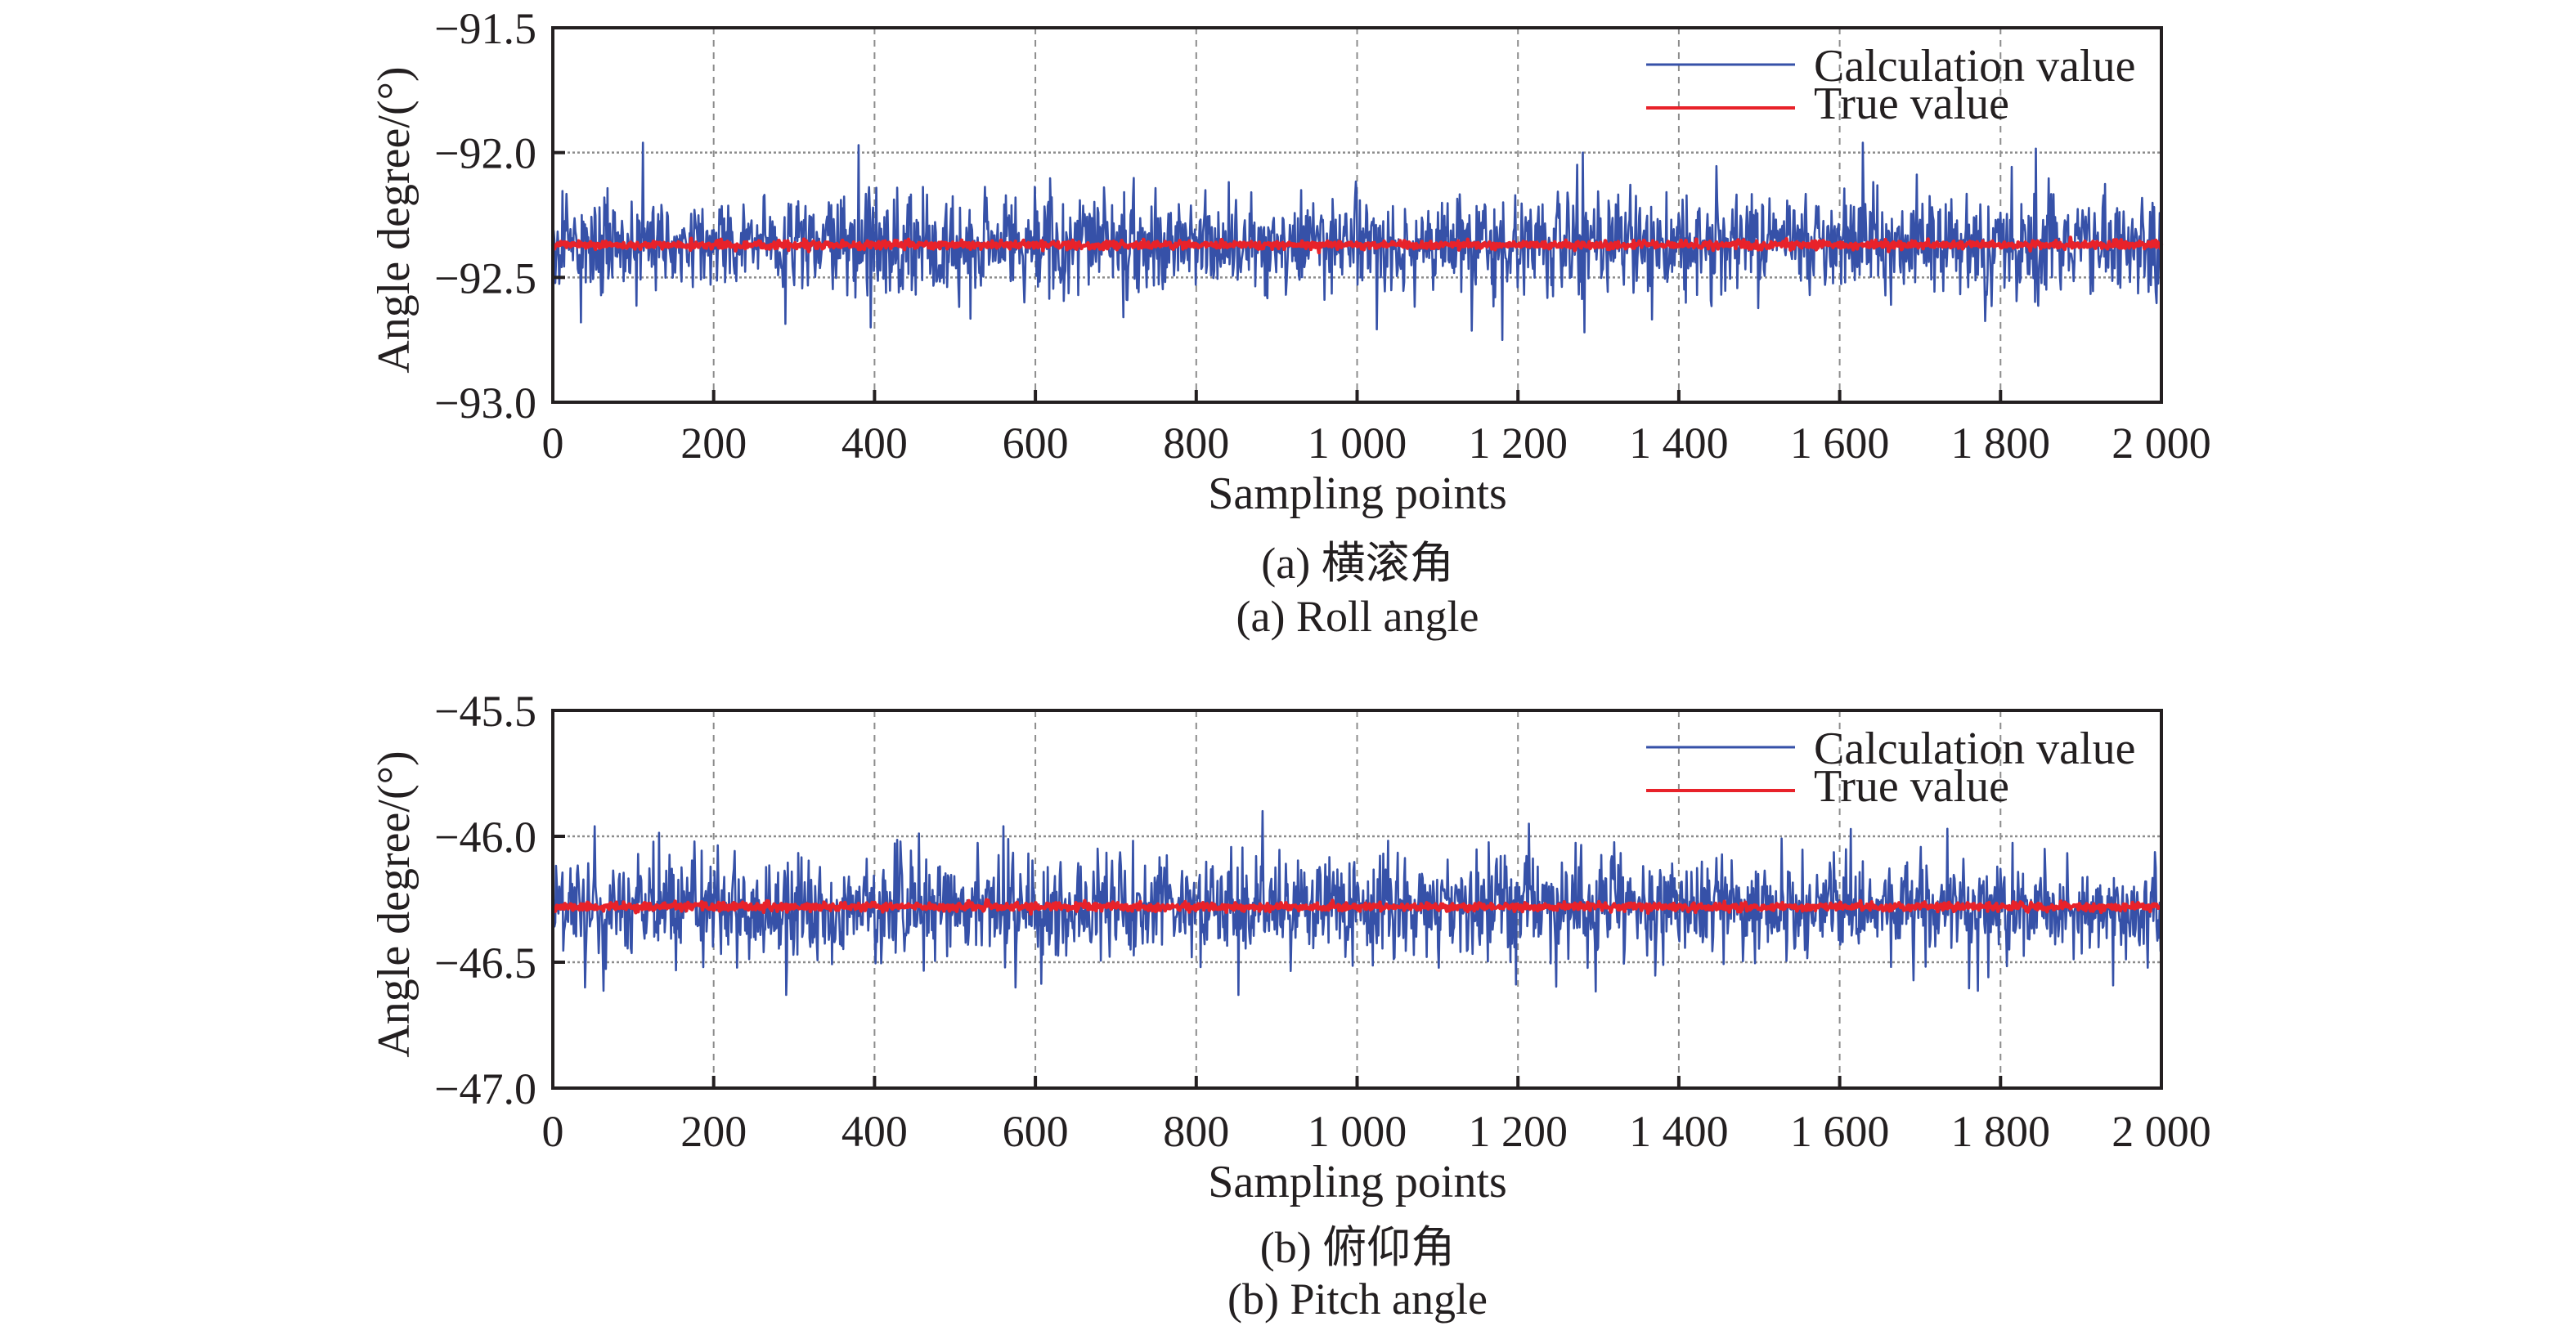 The height and width of the screenshot is (1326, 2576). What do you see at coordinates (485, 154) in the screenshot?
I see `y-tick-label: −92.0` at bounding box center [485, 154].